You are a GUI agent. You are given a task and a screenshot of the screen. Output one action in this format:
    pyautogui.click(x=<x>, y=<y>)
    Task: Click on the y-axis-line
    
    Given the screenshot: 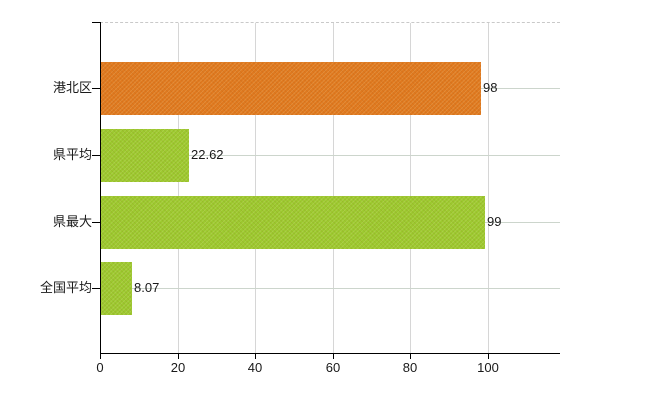 What is the action you would take?
    pyautogui.click(x=100, y=190)
    